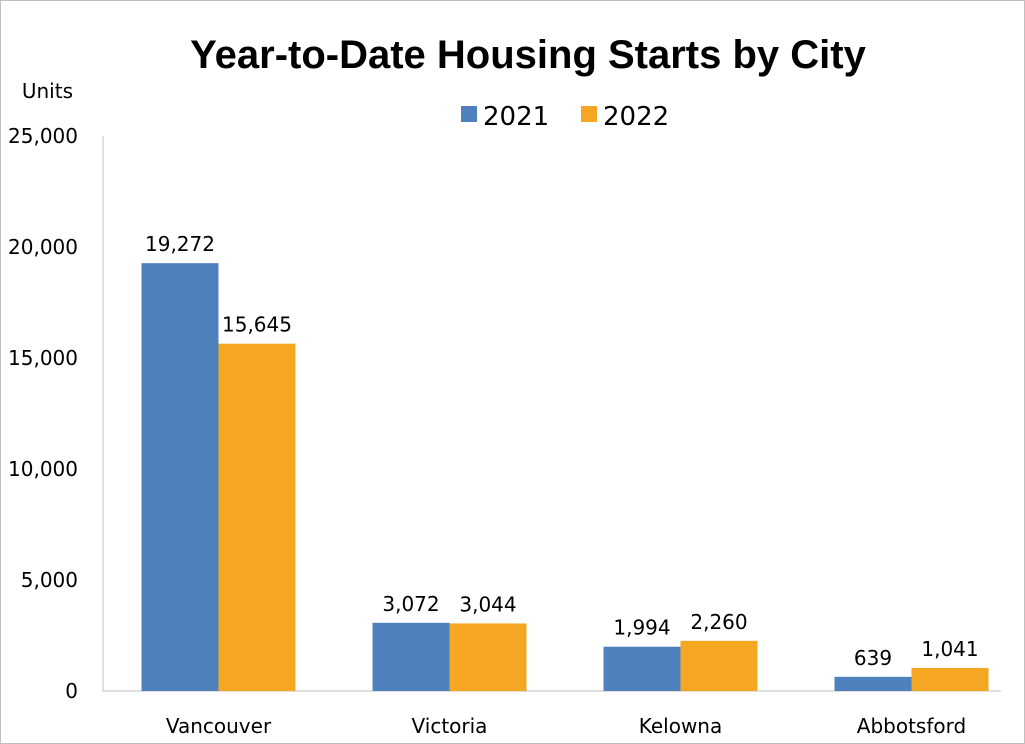 This screenshot has height=744, width=1025. I want to click on data-label: 15,645, so click(257, 325).